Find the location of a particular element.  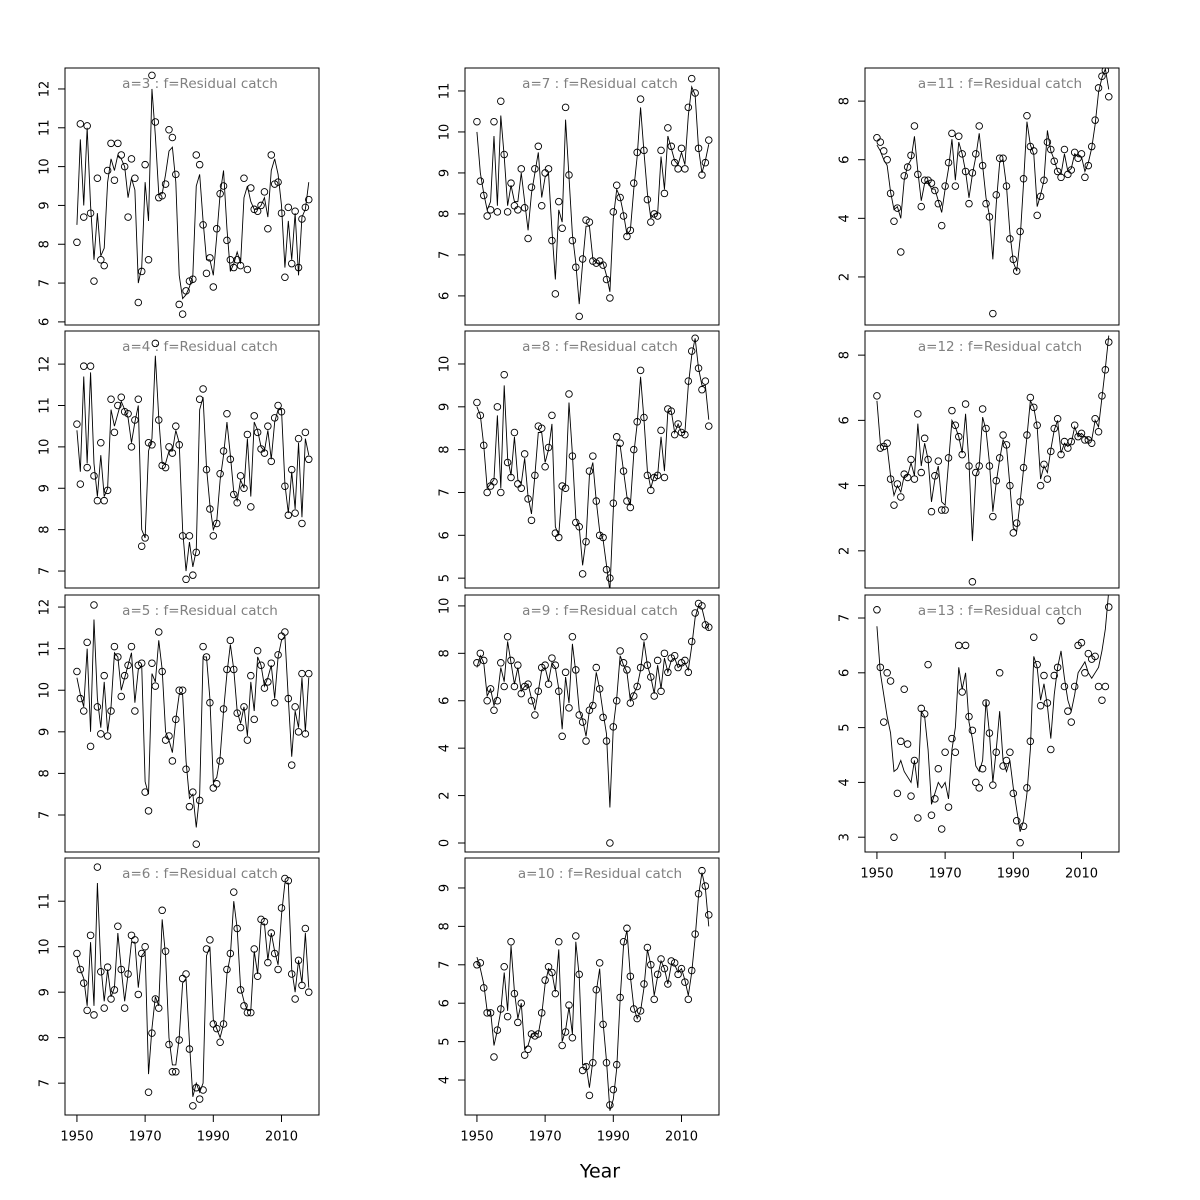

panel: 5 6 7 8 9 10 a=8 : f=Residual catch is located at coordinates (579, 459).